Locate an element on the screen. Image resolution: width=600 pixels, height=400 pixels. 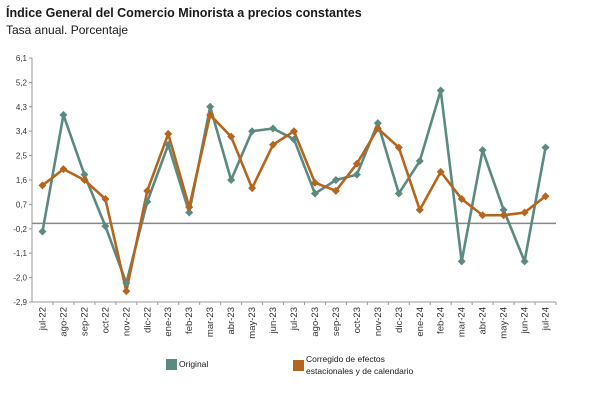
x-tick-label: abr-24 is located at coordinates (483, 320).